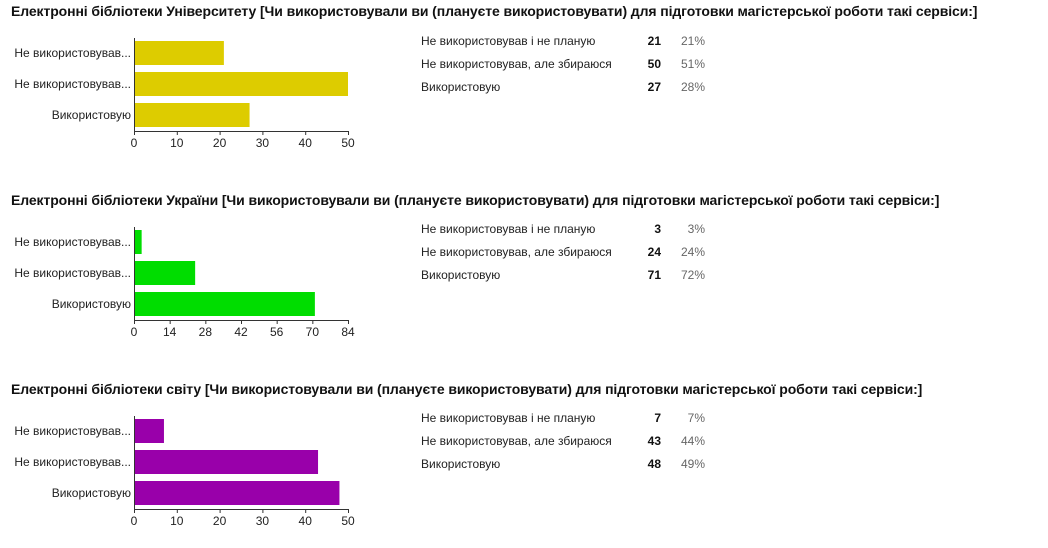 The height and width of the screenshot is (548, 1048). What do you see at coordinates (692, 251) in the screenshot?
I see `answer-percent: 24%` at bounding box center [692, 251].